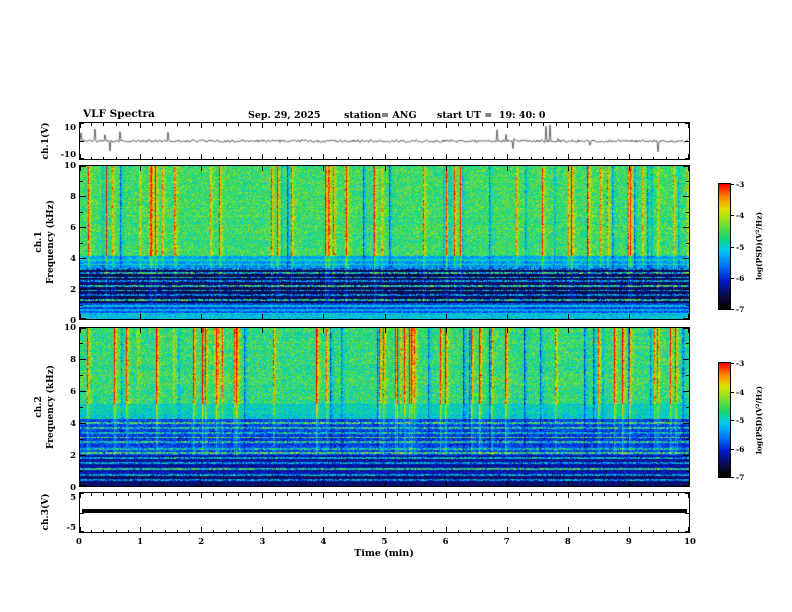  What do you see at coordinates (740, 247) in the screenshot?
I see `colorbar-tick-label: -5` at bounding box center [740, 247].